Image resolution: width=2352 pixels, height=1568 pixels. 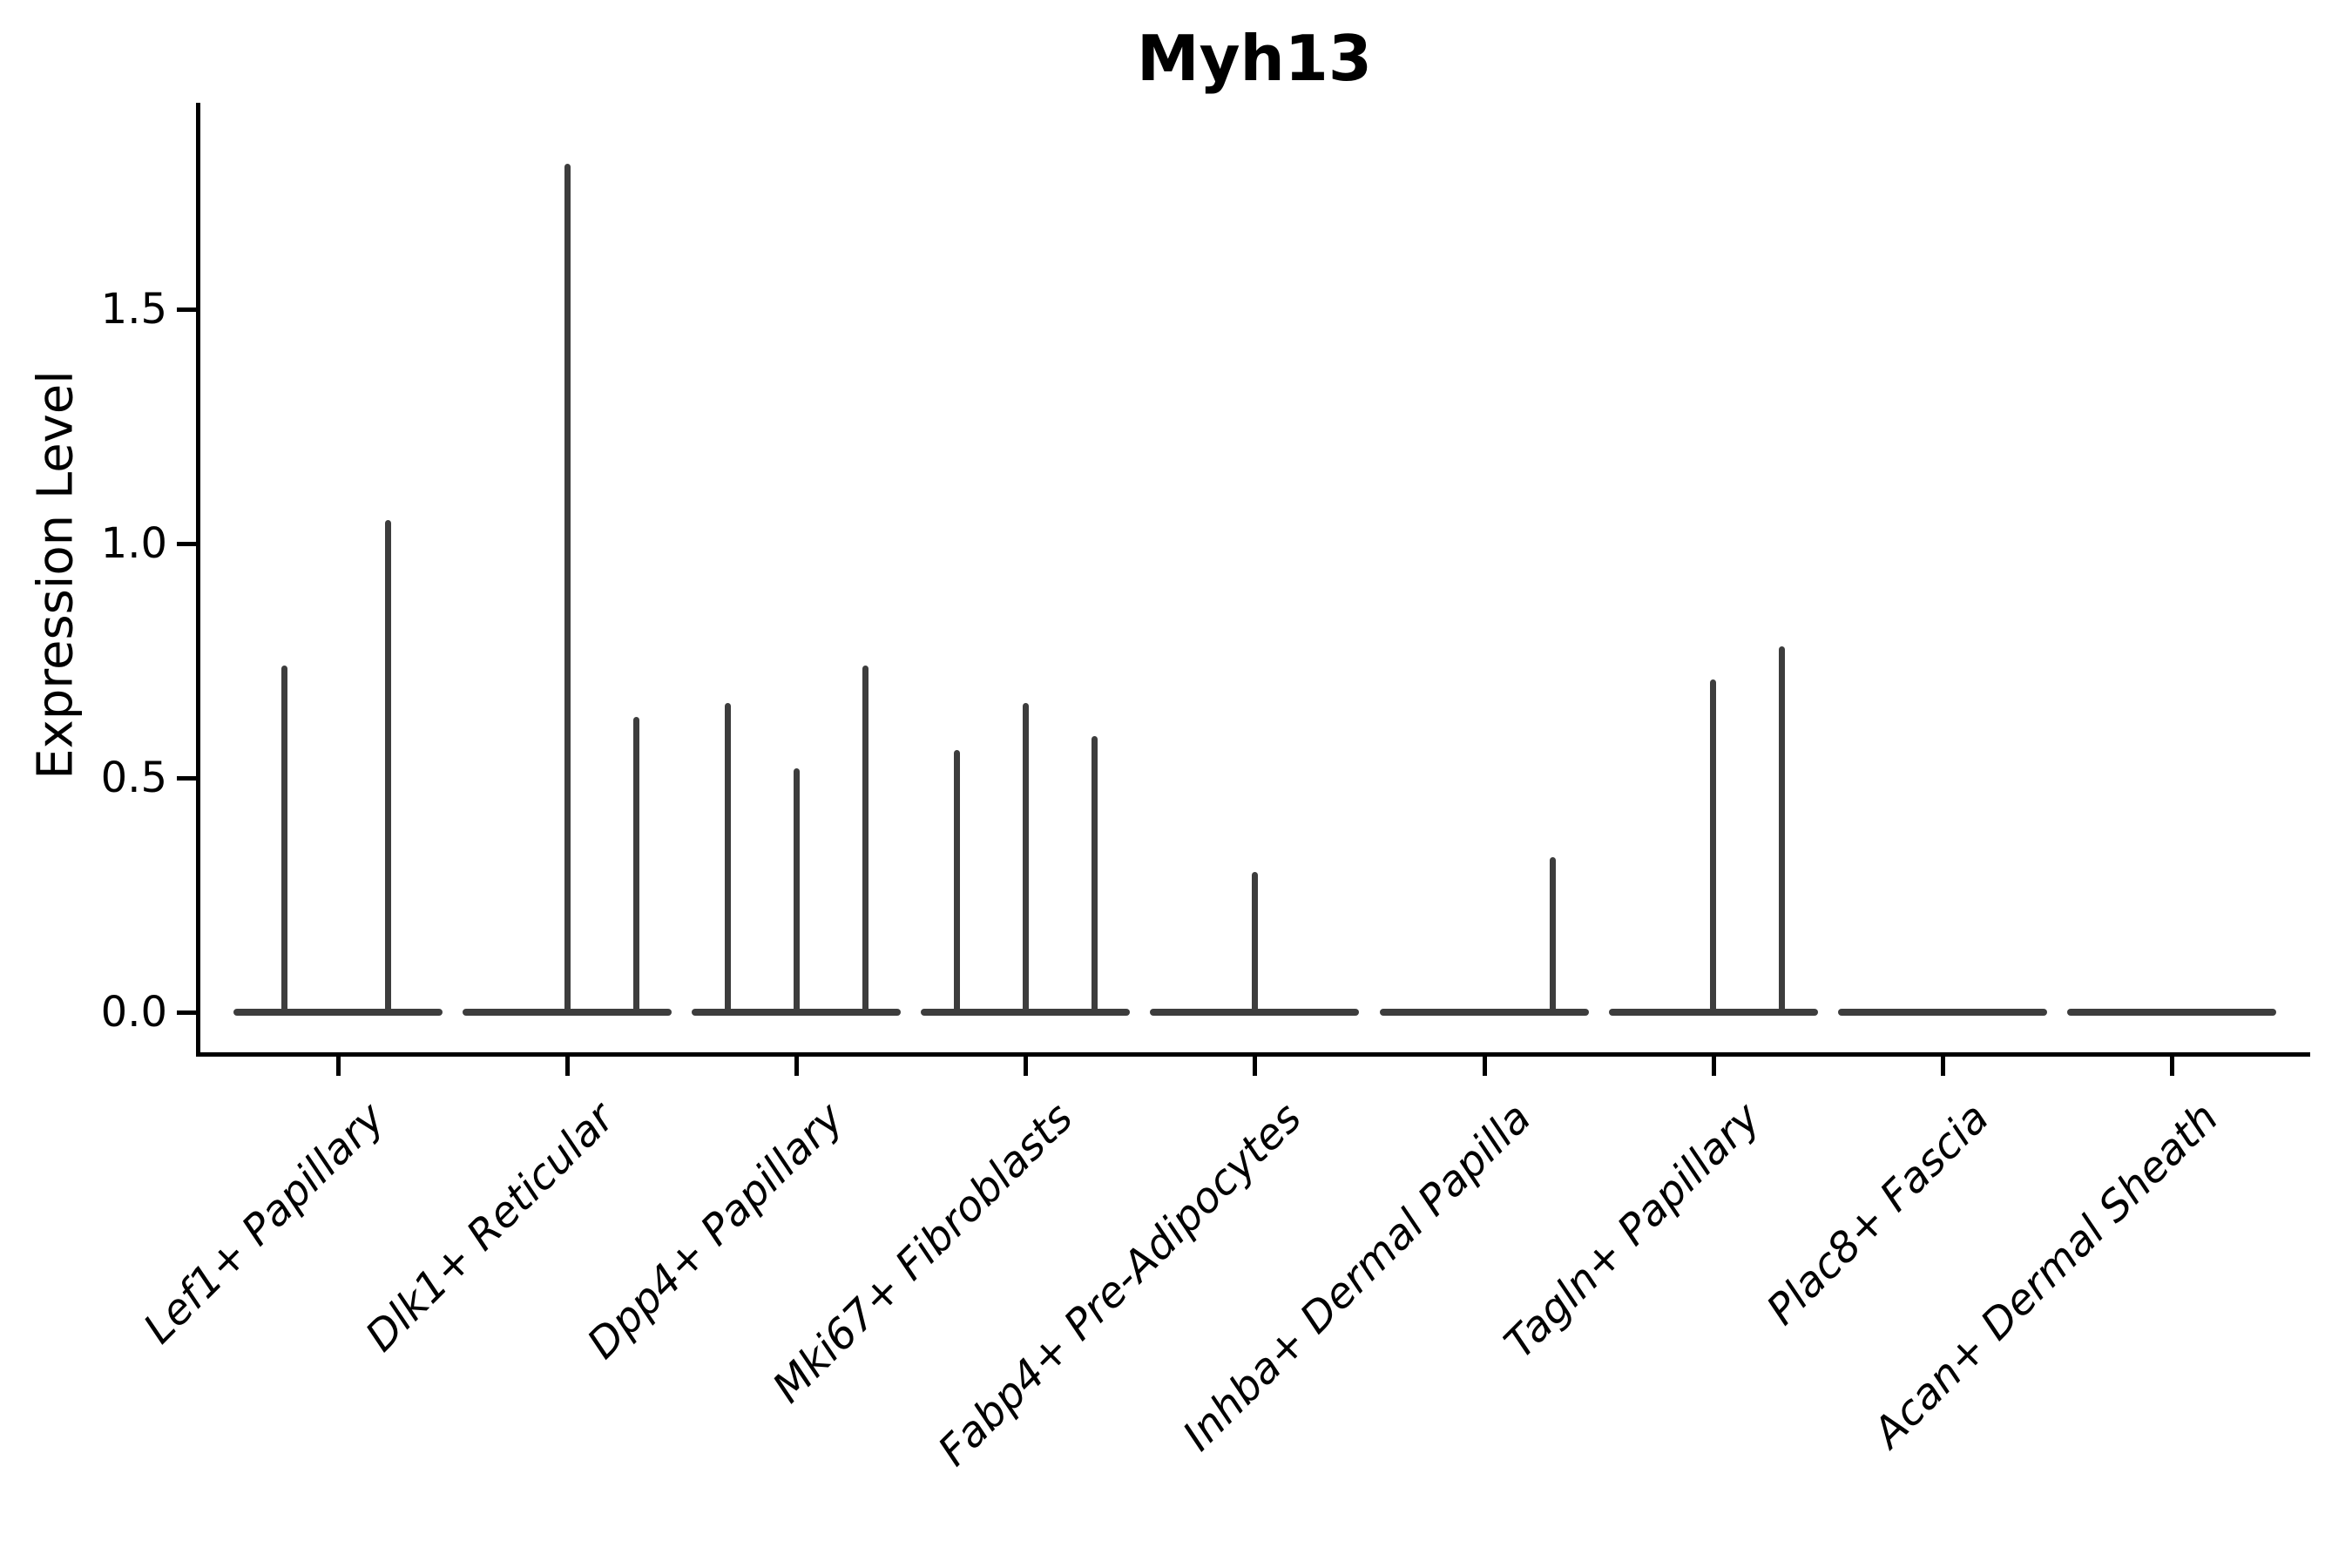 What do you see at coordinates (1878, 1214) in the screenshot?
I see `x-tick-label: Plac8+ Fascia` at bounding box center [1878, 1214].